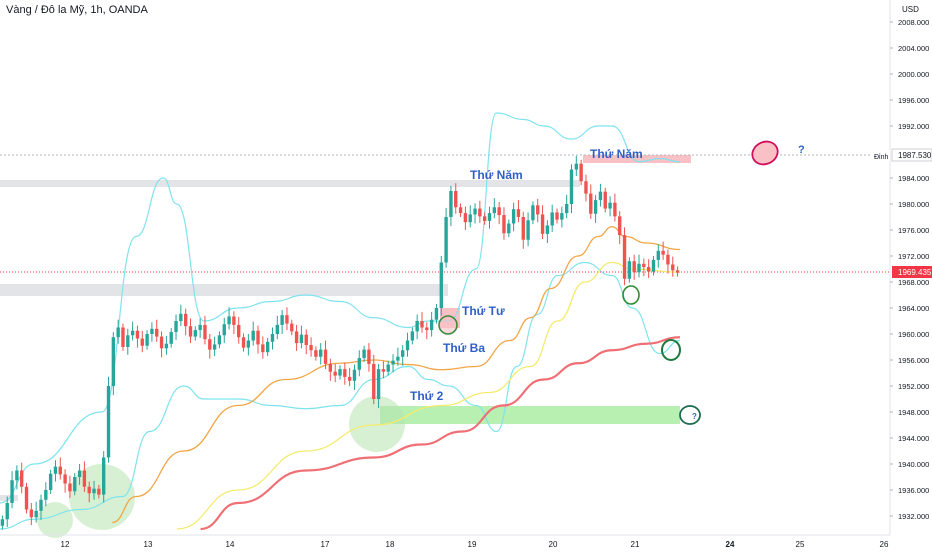  What do you see at coordinates (913, 490) in the screenshot?
I see `price-tick: 1936.000` at bounding box center [913, 490].